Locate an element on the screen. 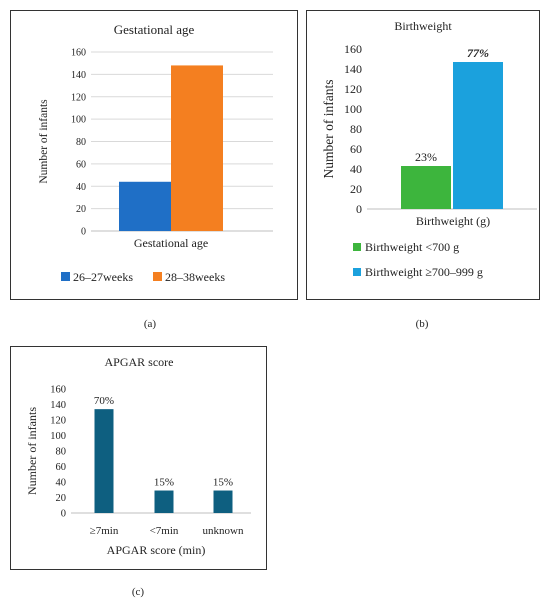 This screenshot has width=550, height=605. chart-c-y-tick-label: 0 is located at coordinates (63, 514).